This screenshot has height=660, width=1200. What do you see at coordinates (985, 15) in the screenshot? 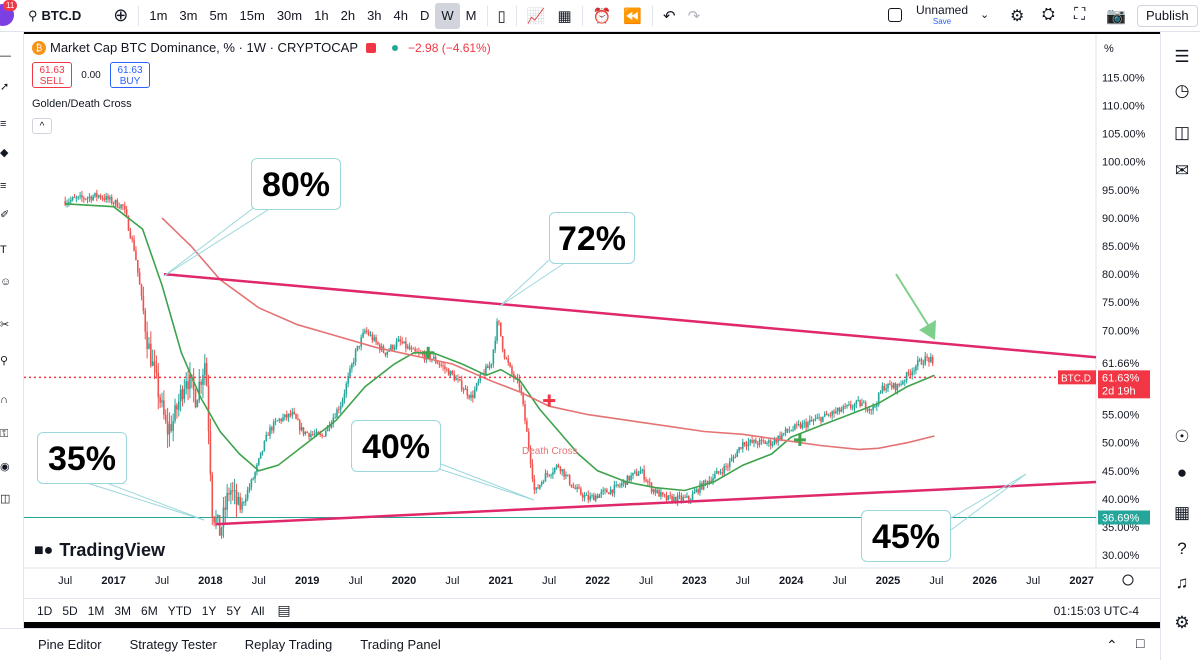
I see `chevron-down-icon: ⌄` at bounding box center [985, 15].